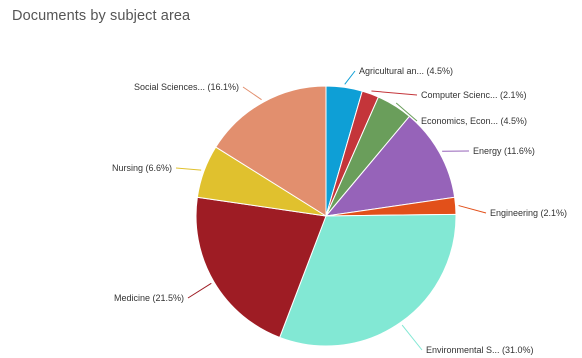 The width and height of the screenshot is (582, 358). Describe the element at coordinates (390, 166) in the screenshot. I see `pie-slice-energy` at that location.